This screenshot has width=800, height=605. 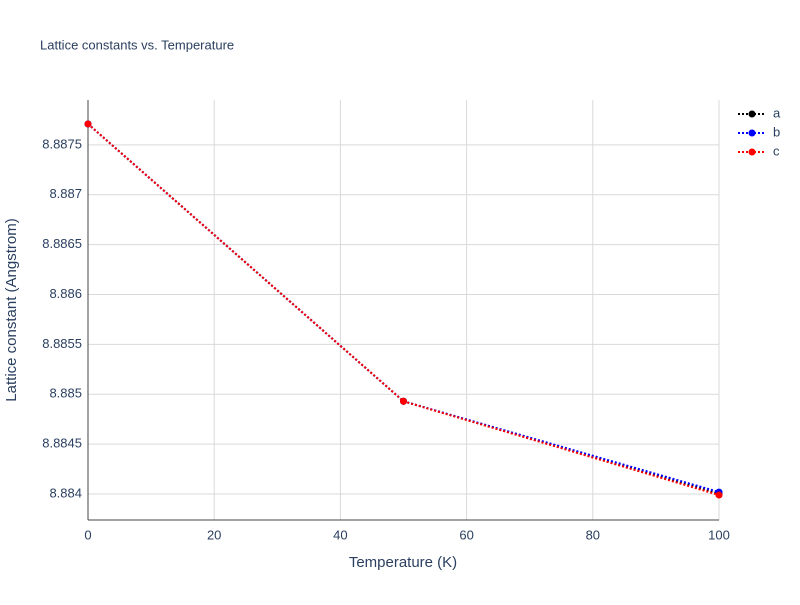 I want to click on y-axis-label: Lattice constant (Angstrom), so click(x=11, y=309).